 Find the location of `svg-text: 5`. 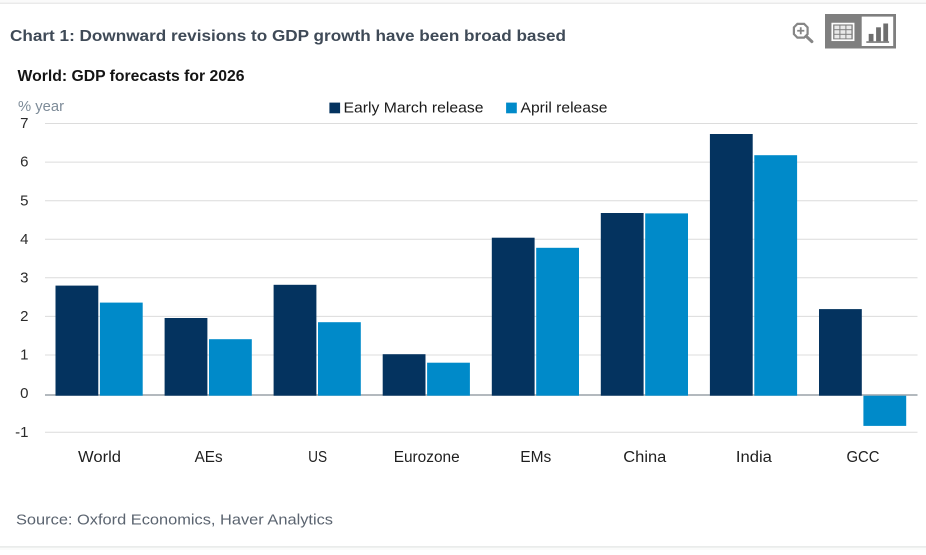

svg-text: 5 is located at coordinates (24, 200).